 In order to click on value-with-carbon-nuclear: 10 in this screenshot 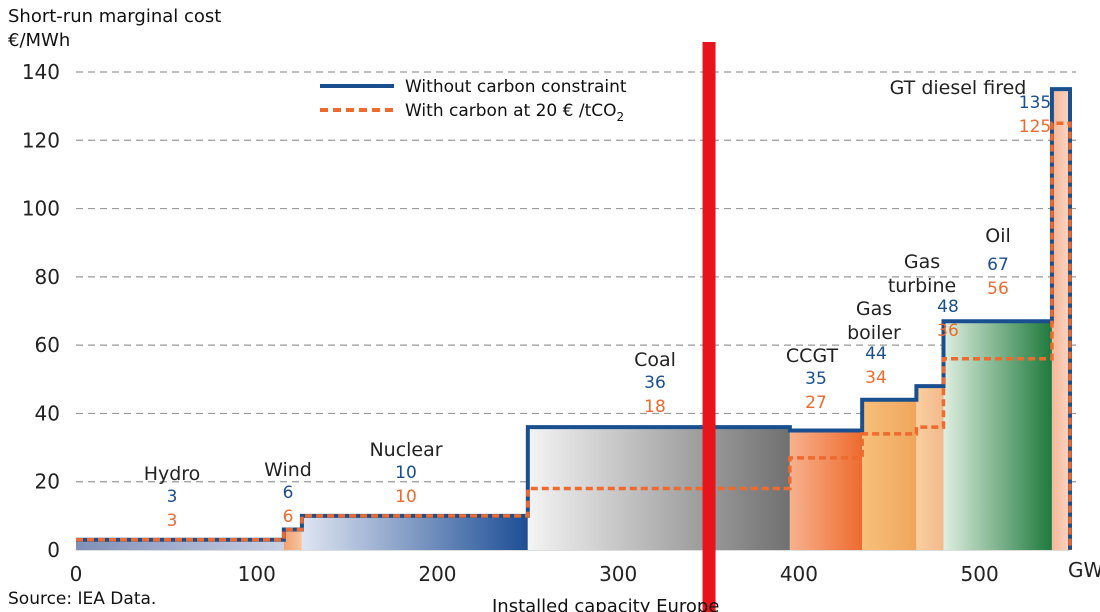, I will do `click(406, 497)`.